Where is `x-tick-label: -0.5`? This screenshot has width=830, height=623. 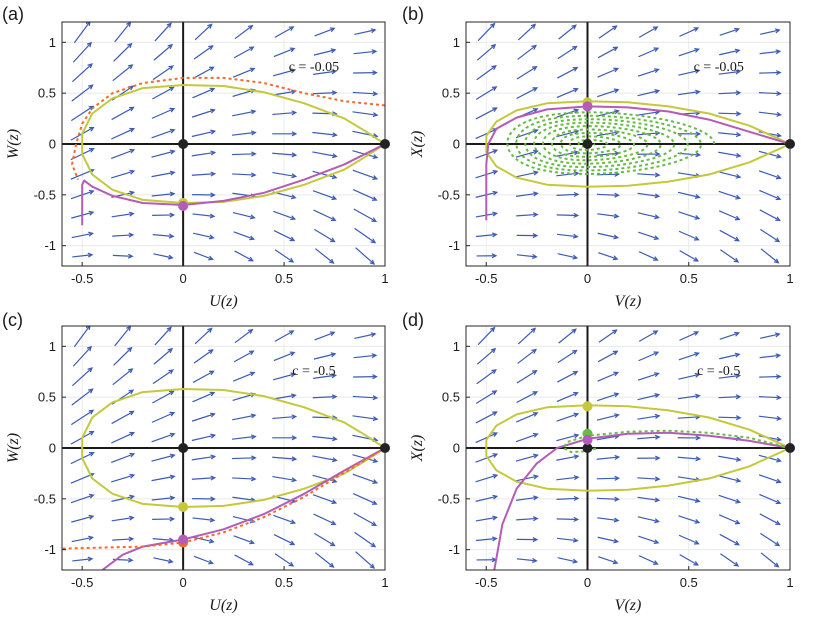 x-tick-label: -0.5 is located at coordinates (486, 278).